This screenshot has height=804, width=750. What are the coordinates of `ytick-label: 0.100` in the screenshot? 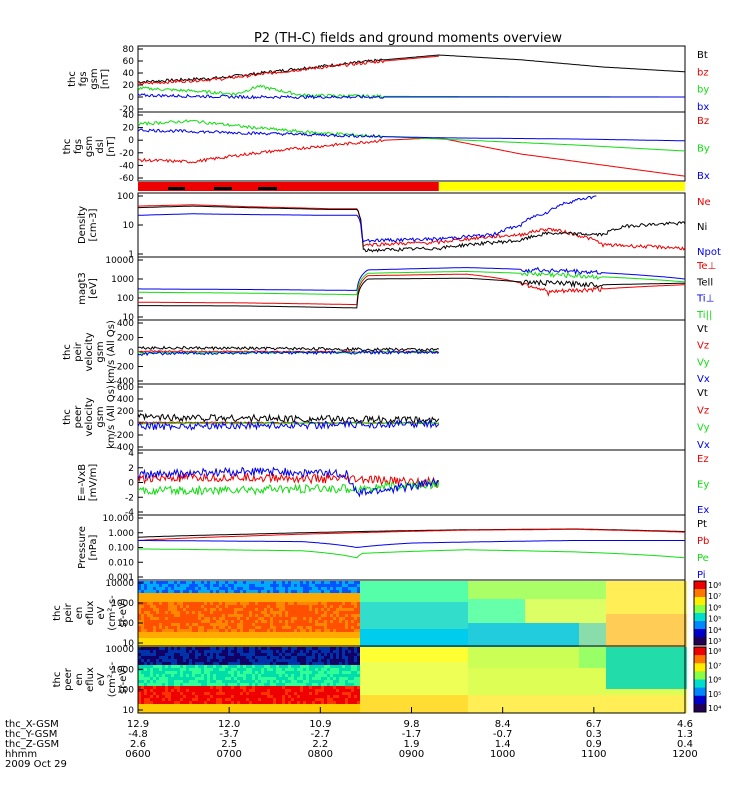 It's located at (121, 549).